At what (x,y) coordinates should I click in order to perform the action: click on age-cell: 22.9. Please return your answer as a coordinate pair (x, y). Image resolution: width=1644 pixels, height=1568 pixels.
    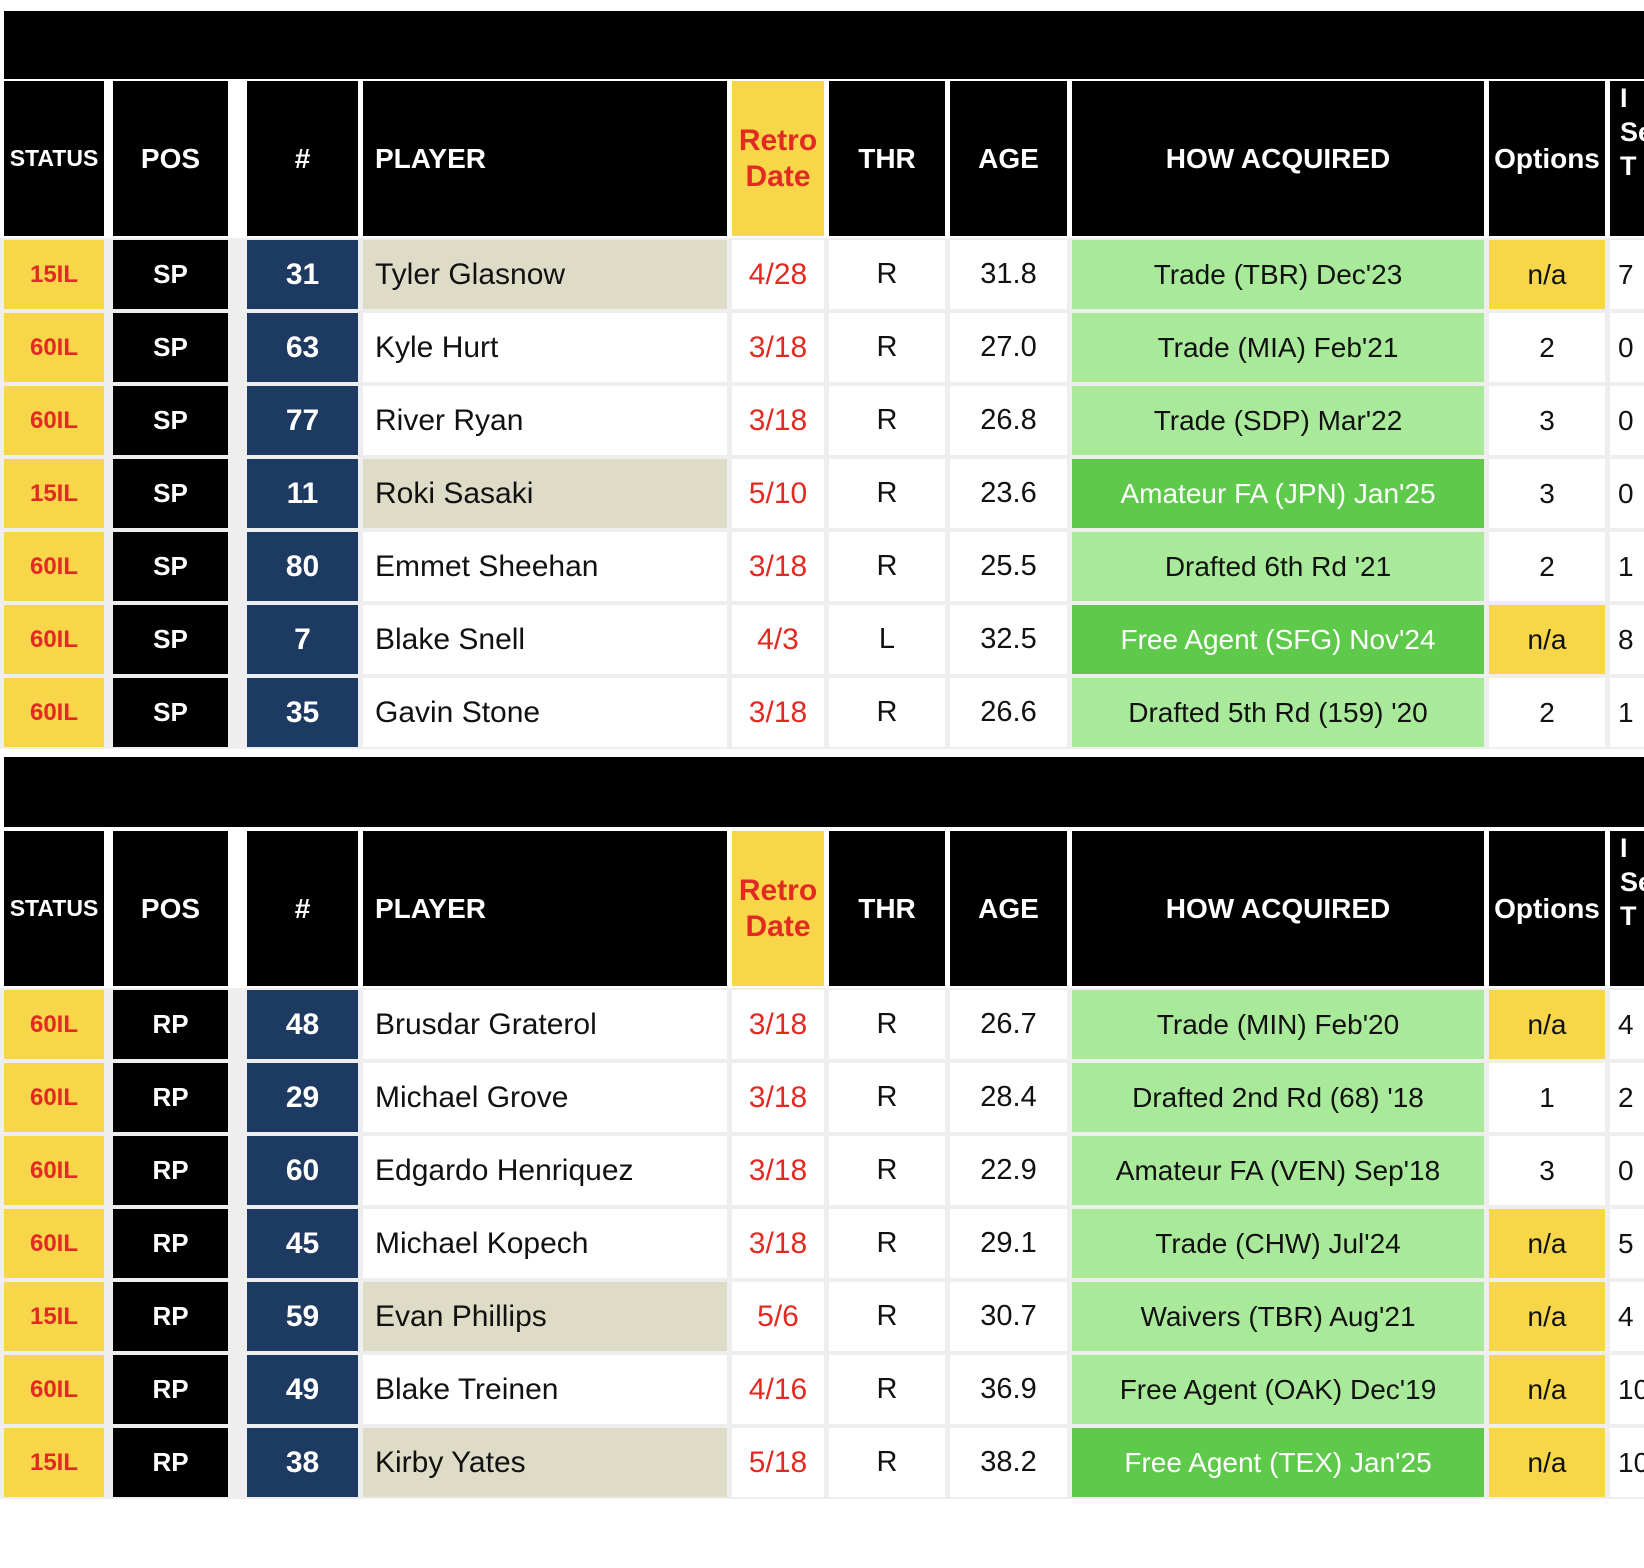
    Looking at the image, I should click on (1008, 1170).